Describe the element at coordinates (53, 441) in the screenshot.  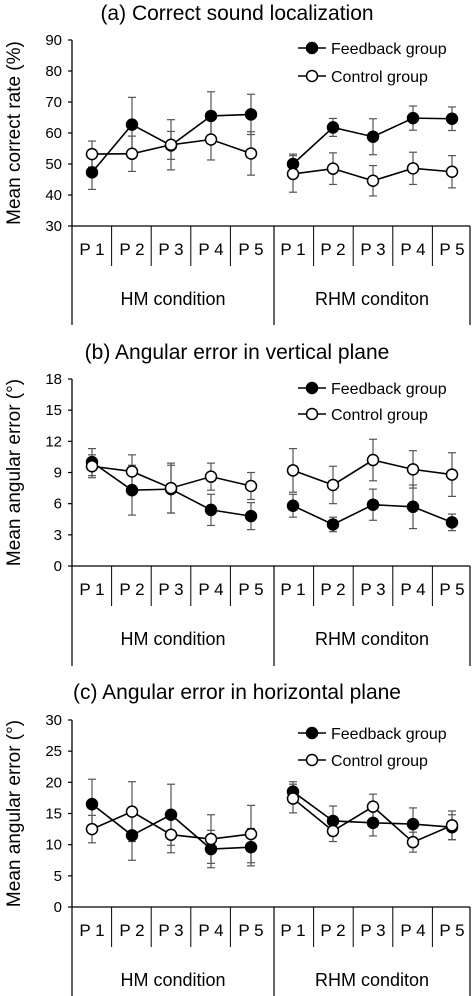
I see `y-tick-label: 12` at that location.